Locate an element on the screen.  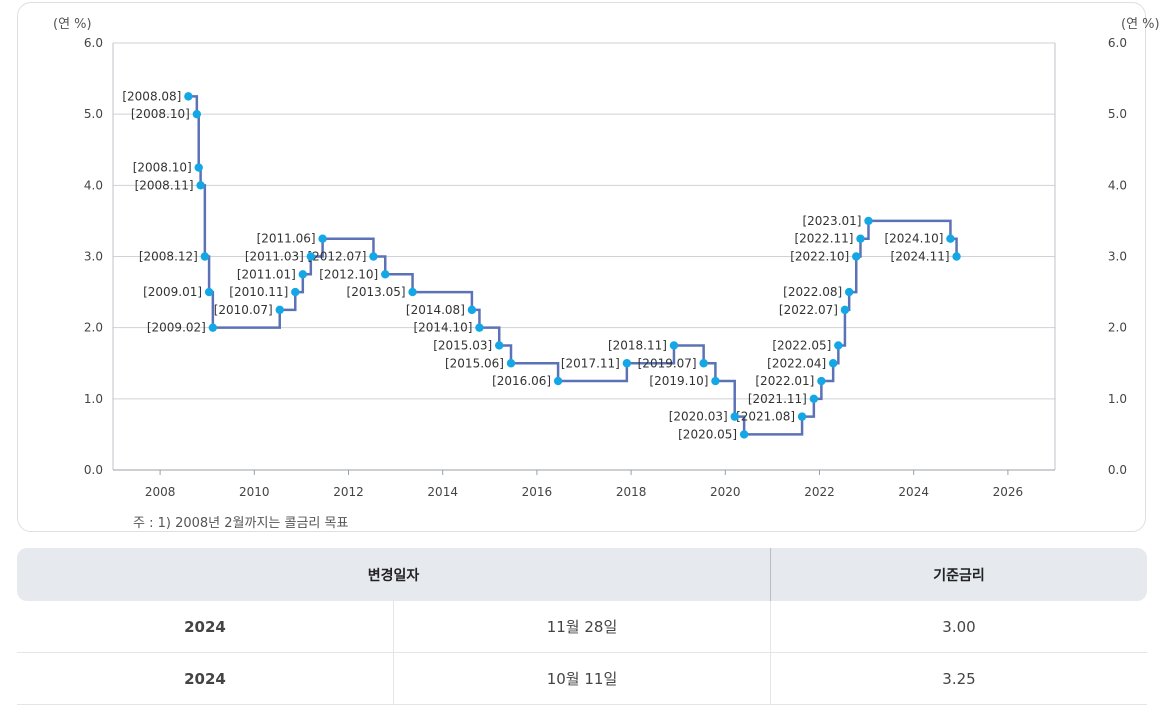
point-label: [2018.11] is located at coordinates (637, 345).